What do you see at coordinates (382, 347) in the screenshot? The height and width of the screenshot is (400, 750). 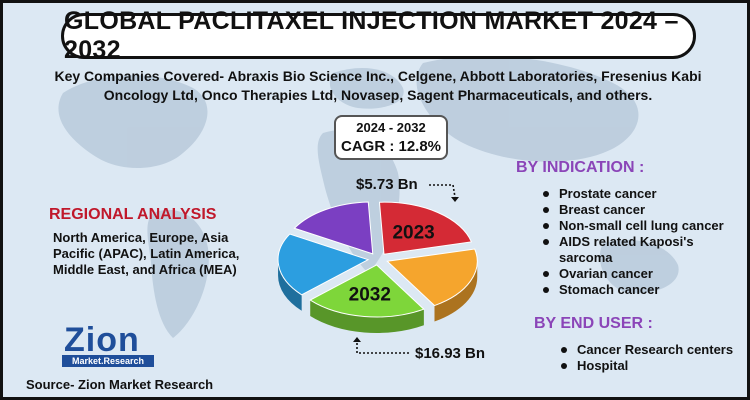 I see `pointer-2032` at bounding box center [382, 347].